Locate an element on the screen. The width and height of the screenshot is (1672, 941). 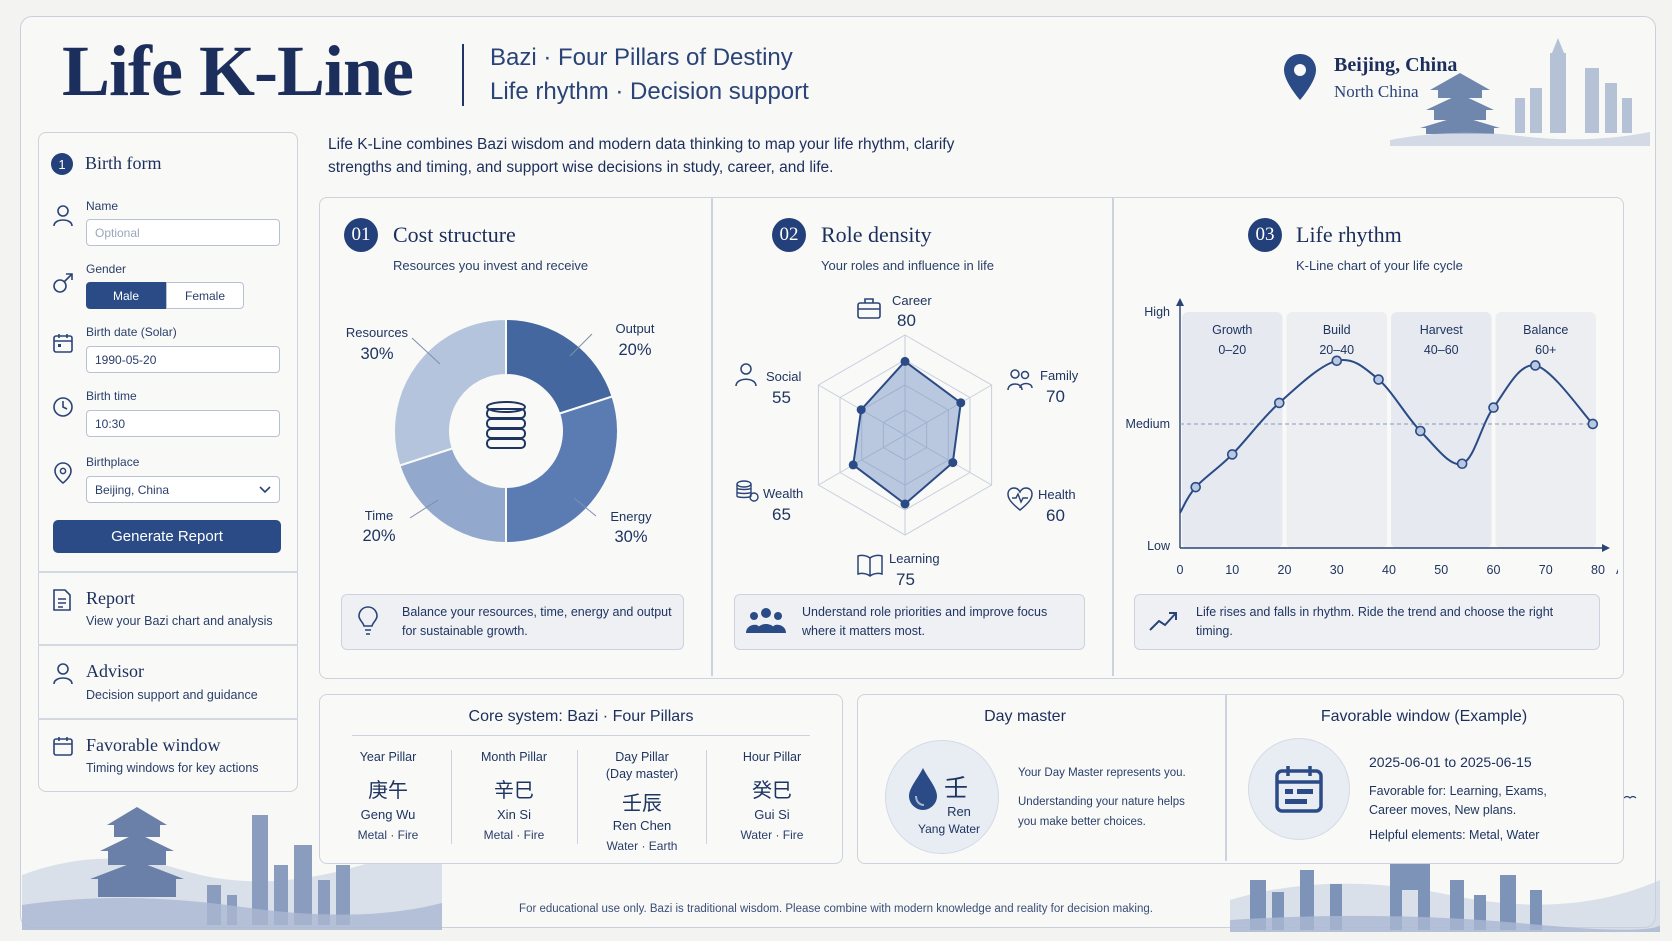
birthplace-select: Beijing, China is located at coordinates (183, 489).